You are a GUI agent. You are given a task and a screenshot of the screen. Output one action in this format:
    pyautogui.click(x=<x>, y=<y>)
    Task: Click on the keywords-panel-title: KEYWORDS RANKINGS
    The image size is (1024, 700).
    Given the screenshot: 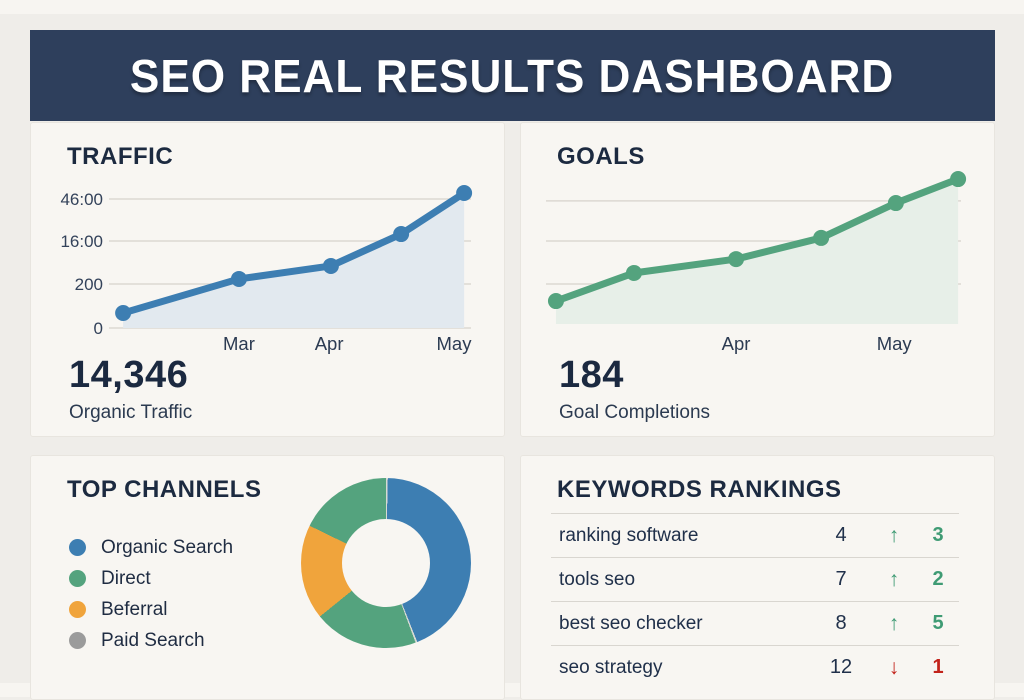 What is the action you would take?
    pyautogui.click(x=699, y=489)
    